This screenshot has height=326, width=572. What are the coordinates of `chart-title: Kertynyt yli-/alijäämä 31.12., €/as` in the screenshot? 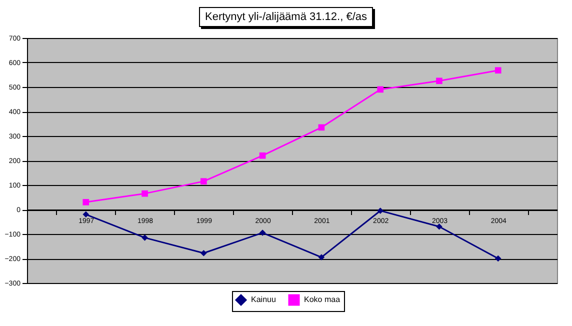 It's located at (286, 17).